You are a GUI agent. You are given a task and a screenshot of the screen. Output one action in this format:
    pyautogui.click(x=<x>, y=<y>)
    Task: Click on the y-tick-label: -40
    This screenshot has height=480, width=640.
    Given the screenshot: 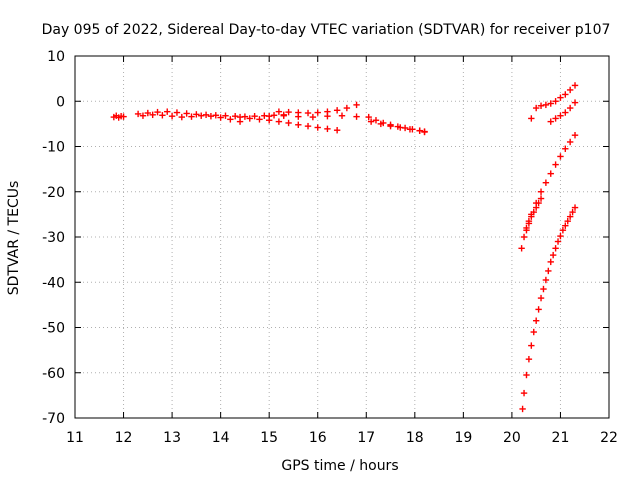 What is the action you would take?
    pyautogui.click(x=53, y=283)
    